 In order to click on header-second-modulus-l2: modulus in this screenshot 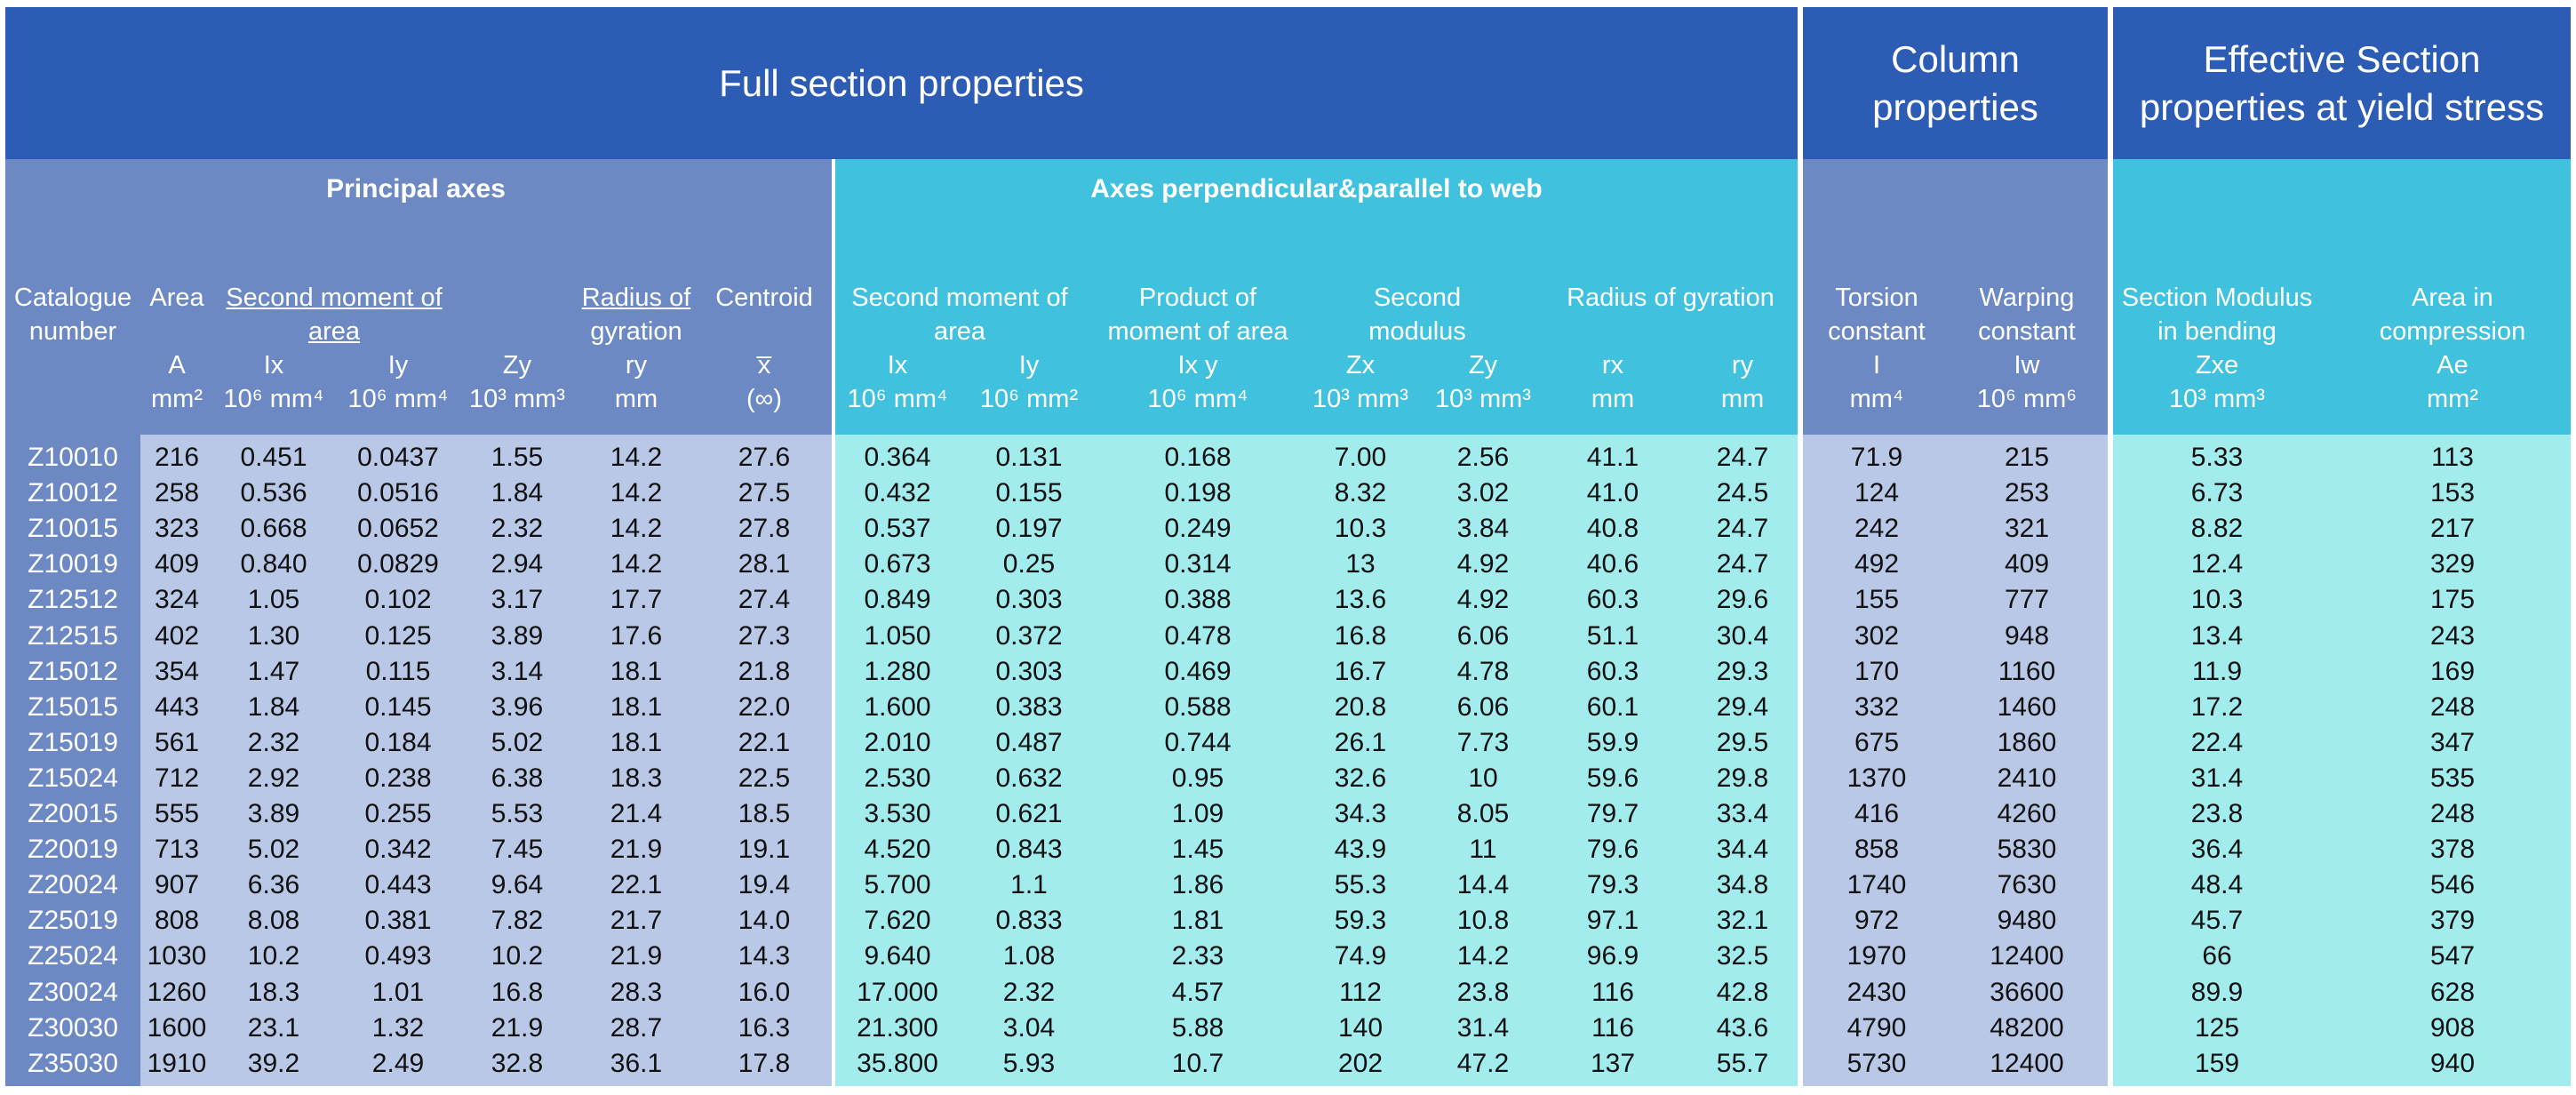, I will do `click(1417, 331)`.